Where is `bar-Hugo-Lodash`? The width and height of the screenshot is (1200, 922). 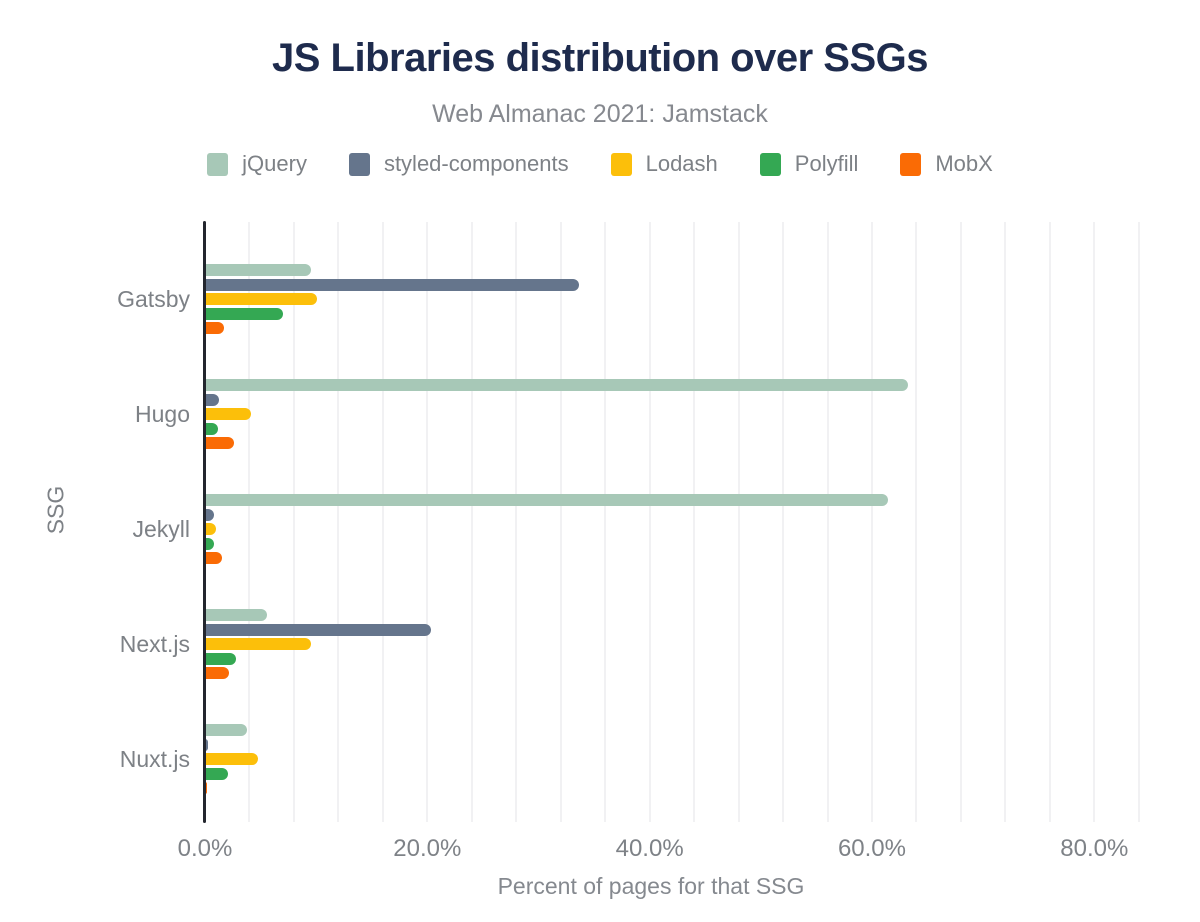
bar-Hugo-Lodash is located at coordinates (228, 414).